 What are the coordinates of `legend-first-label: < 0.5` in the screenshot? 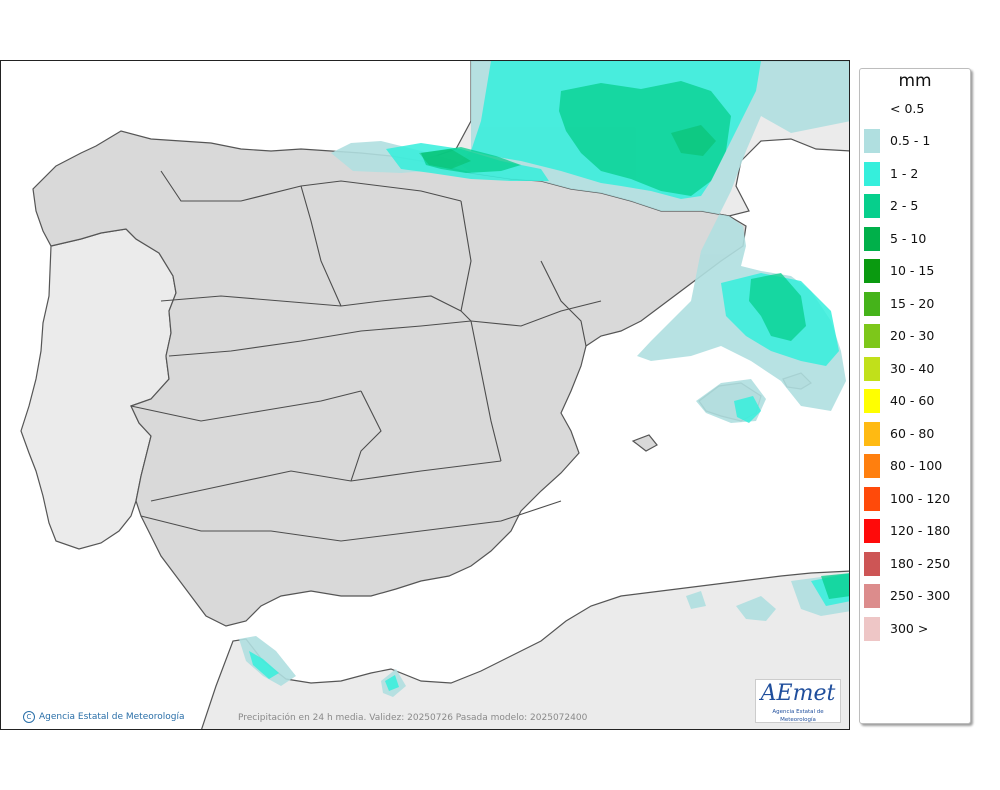 It's located at (907, 108).